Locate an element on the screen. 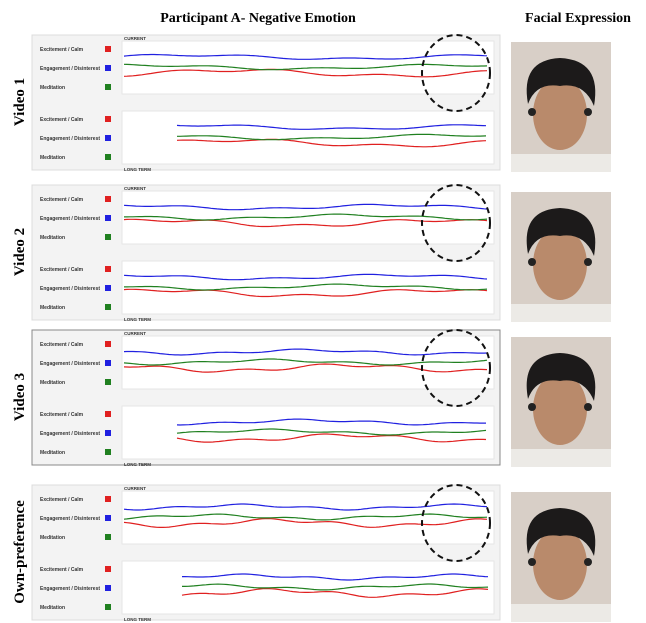 The height and width of the screenshot is (623, 646). row-label-group: Own-preference is located at coordinates (20, 552).